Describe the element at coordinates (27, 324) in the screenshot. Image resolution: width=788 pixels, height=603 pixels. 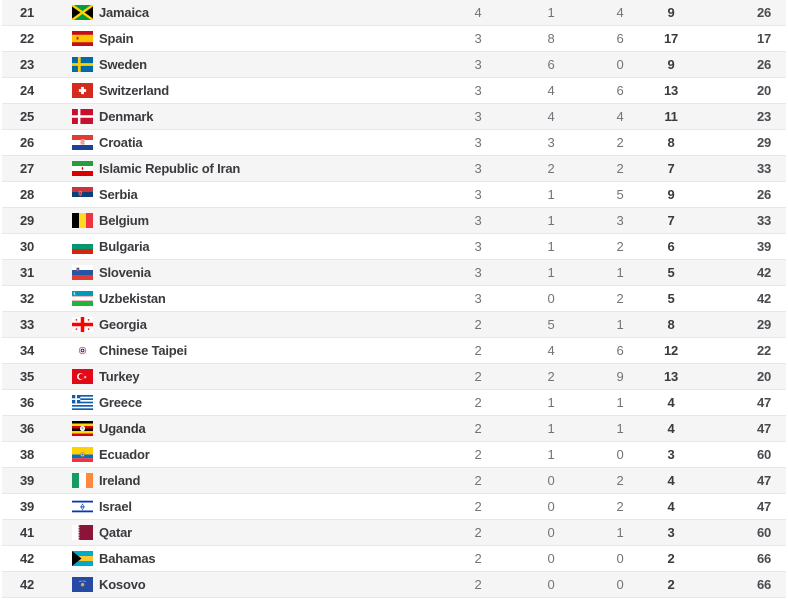
I see `rank-cell: 33` at that location.